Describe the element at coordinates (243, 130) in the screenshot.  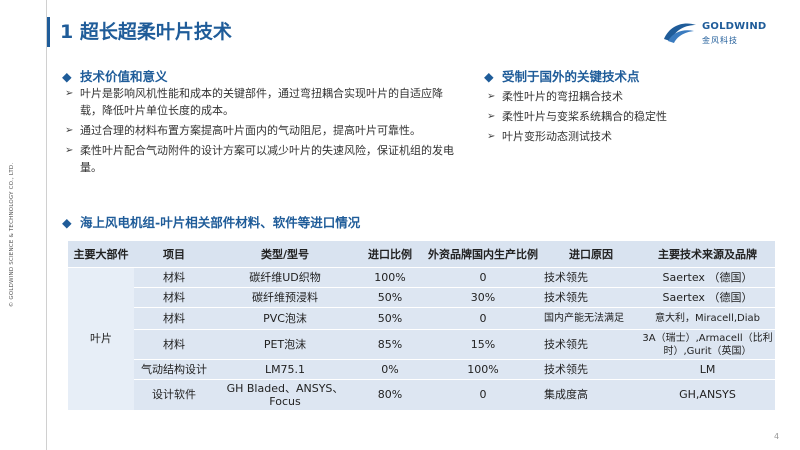
I see `list-item: ➢ 通过合理的材料布置方案提高叶片面内的气动阻尼，提高叶片可靠性。` at that location.